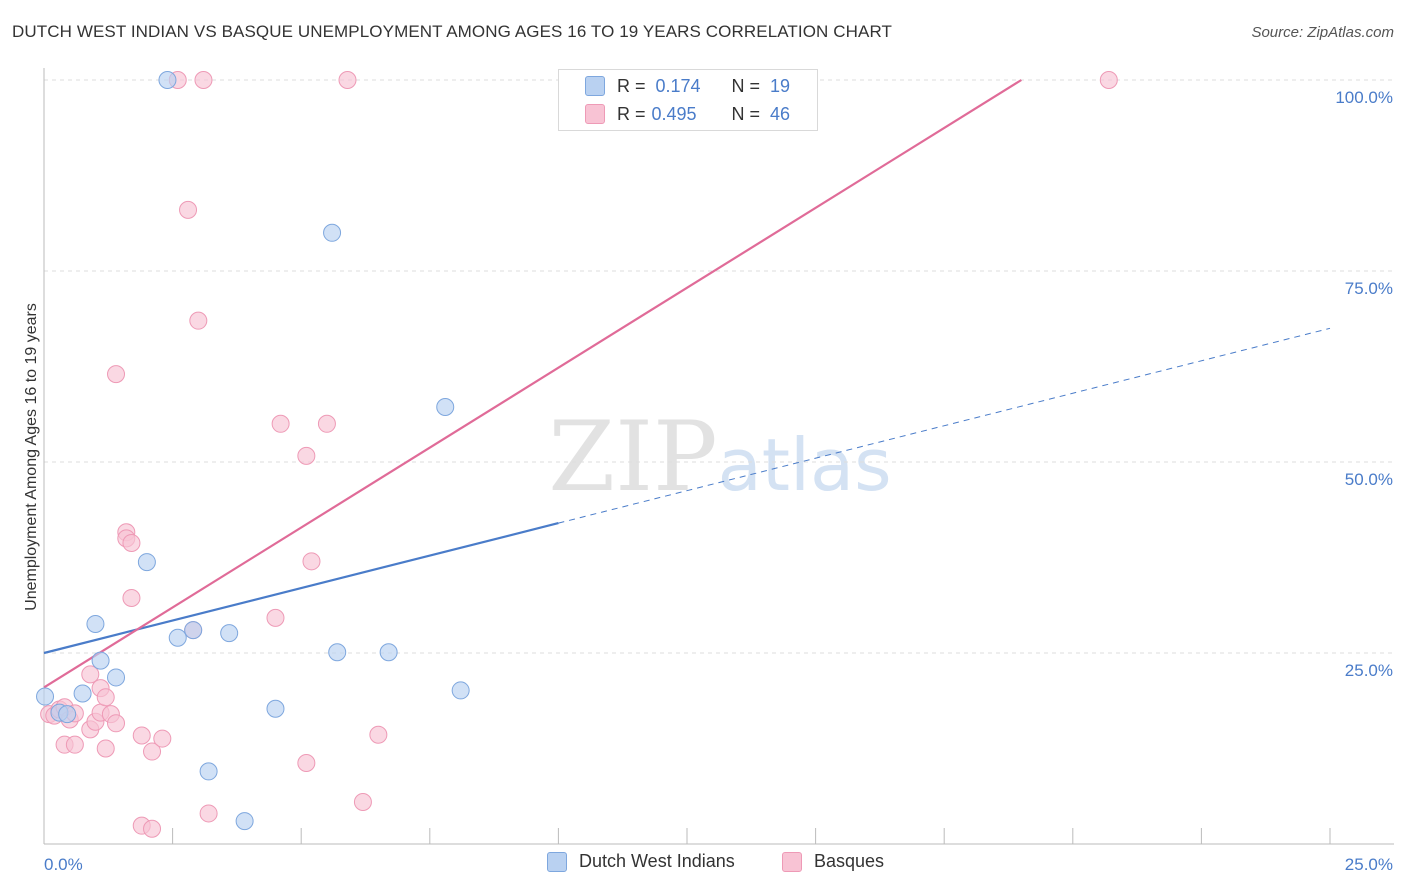  What do you see at coordinates (780, 85) in the screenshot?
I see `legend-n-value: 19` at bounding box center [780, 85].